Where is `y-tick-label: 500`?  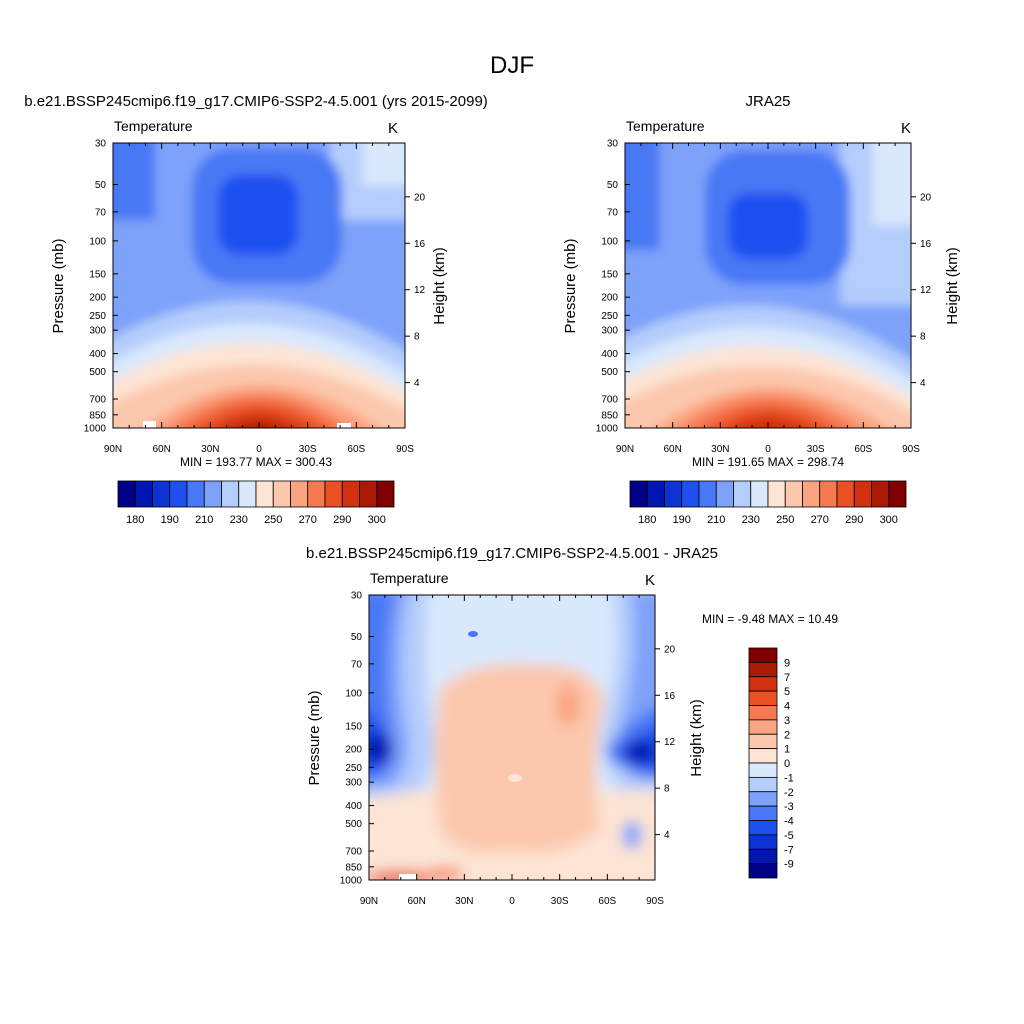 y-tick-label: 500 is located at coordinates (353, 824).